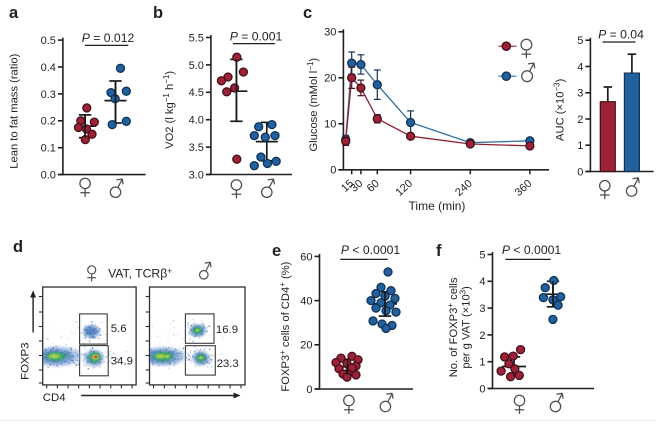  I want to click on svg-text: a, so click(14, 13).